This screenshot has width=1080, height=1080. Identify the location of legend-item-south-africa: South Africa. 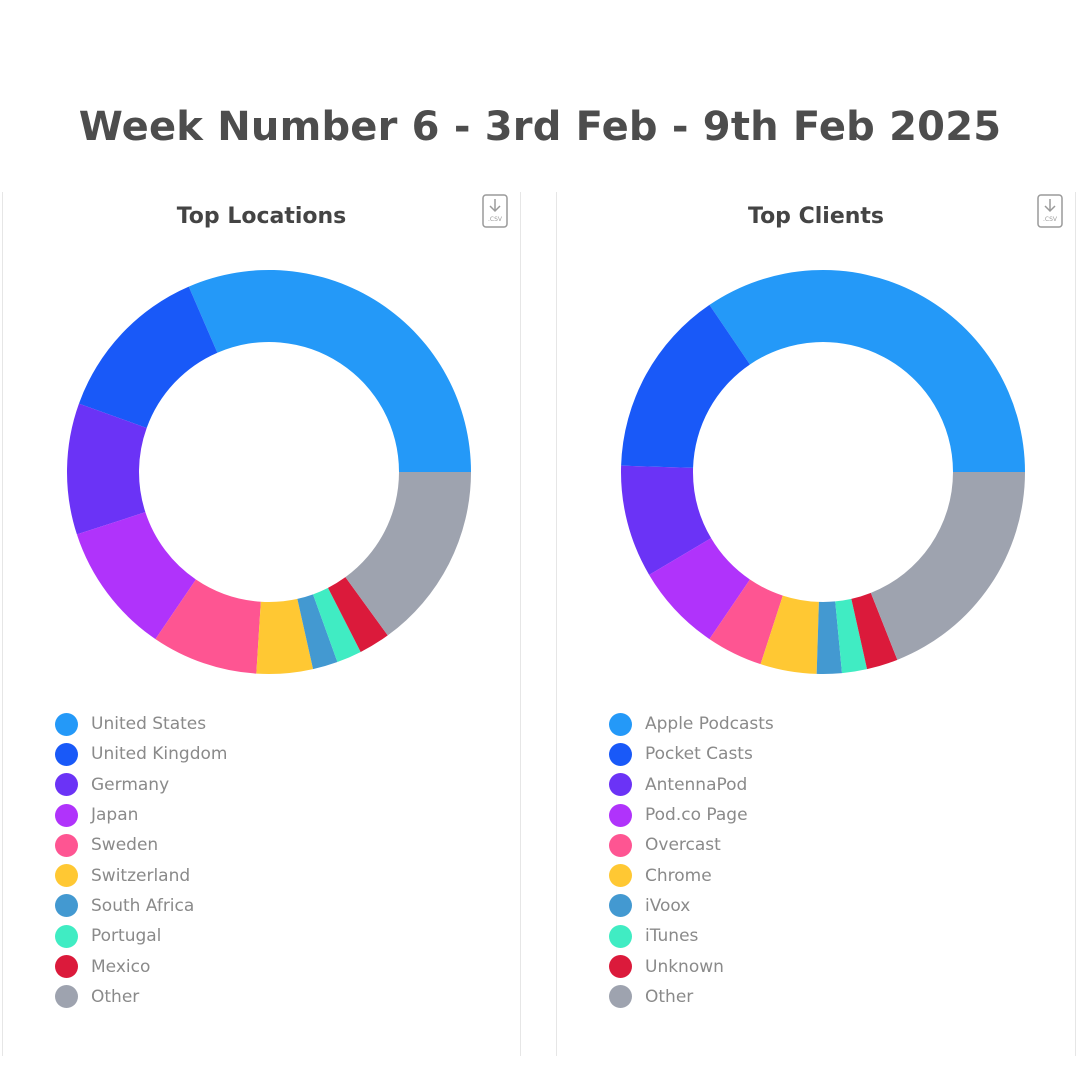
(141, 906).